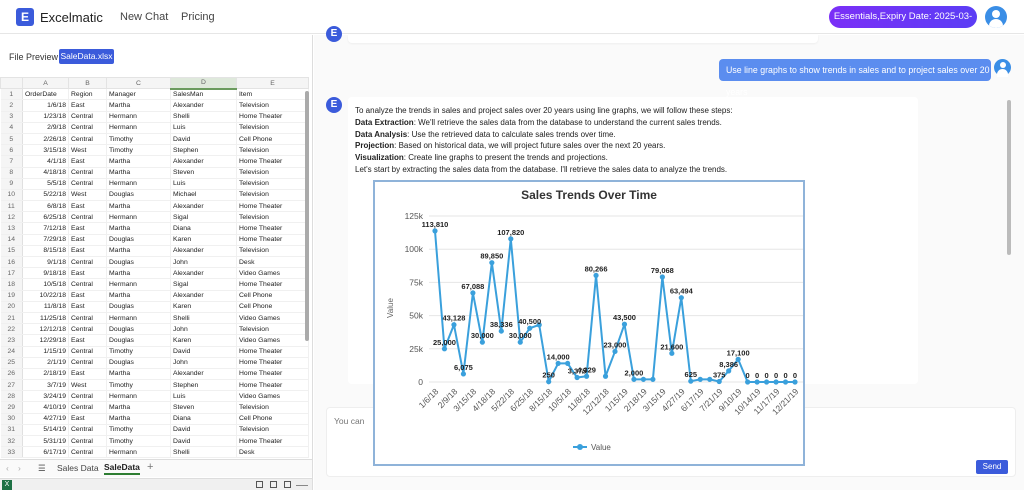 The height and width of the screenshot is (490, 1024). Describe the element at coordinates (45, 452) in the screenshot. I see `cell: 6/17/19` at that location.